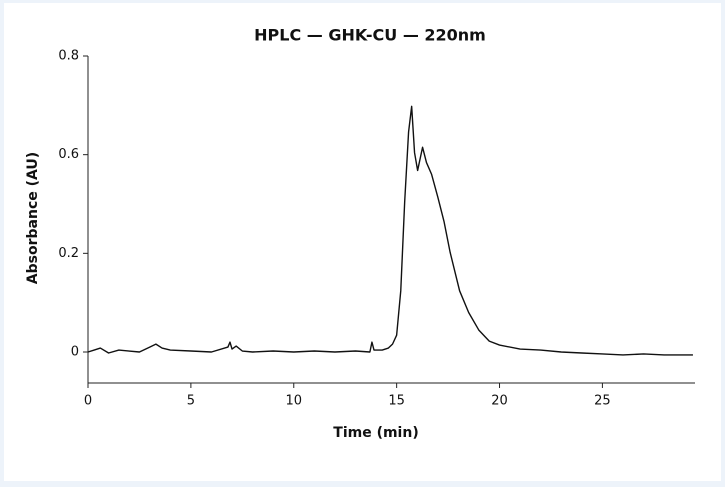 Image resolution: width=725 pixels, height=487 pixels. What do you see at coordinates (68, 253) in the screenshot?
I see `y-tick-label: 0.2` at bounding box center [68, 253].